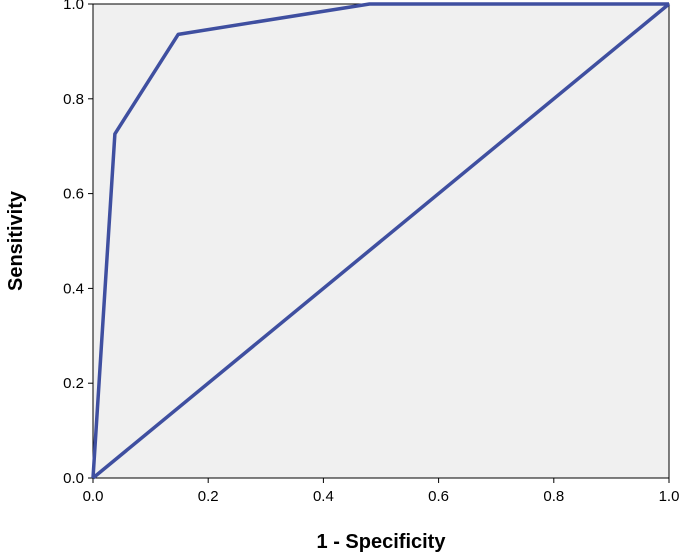  I want to click on y-axis-title: Sensitivity, so click(16, 240).